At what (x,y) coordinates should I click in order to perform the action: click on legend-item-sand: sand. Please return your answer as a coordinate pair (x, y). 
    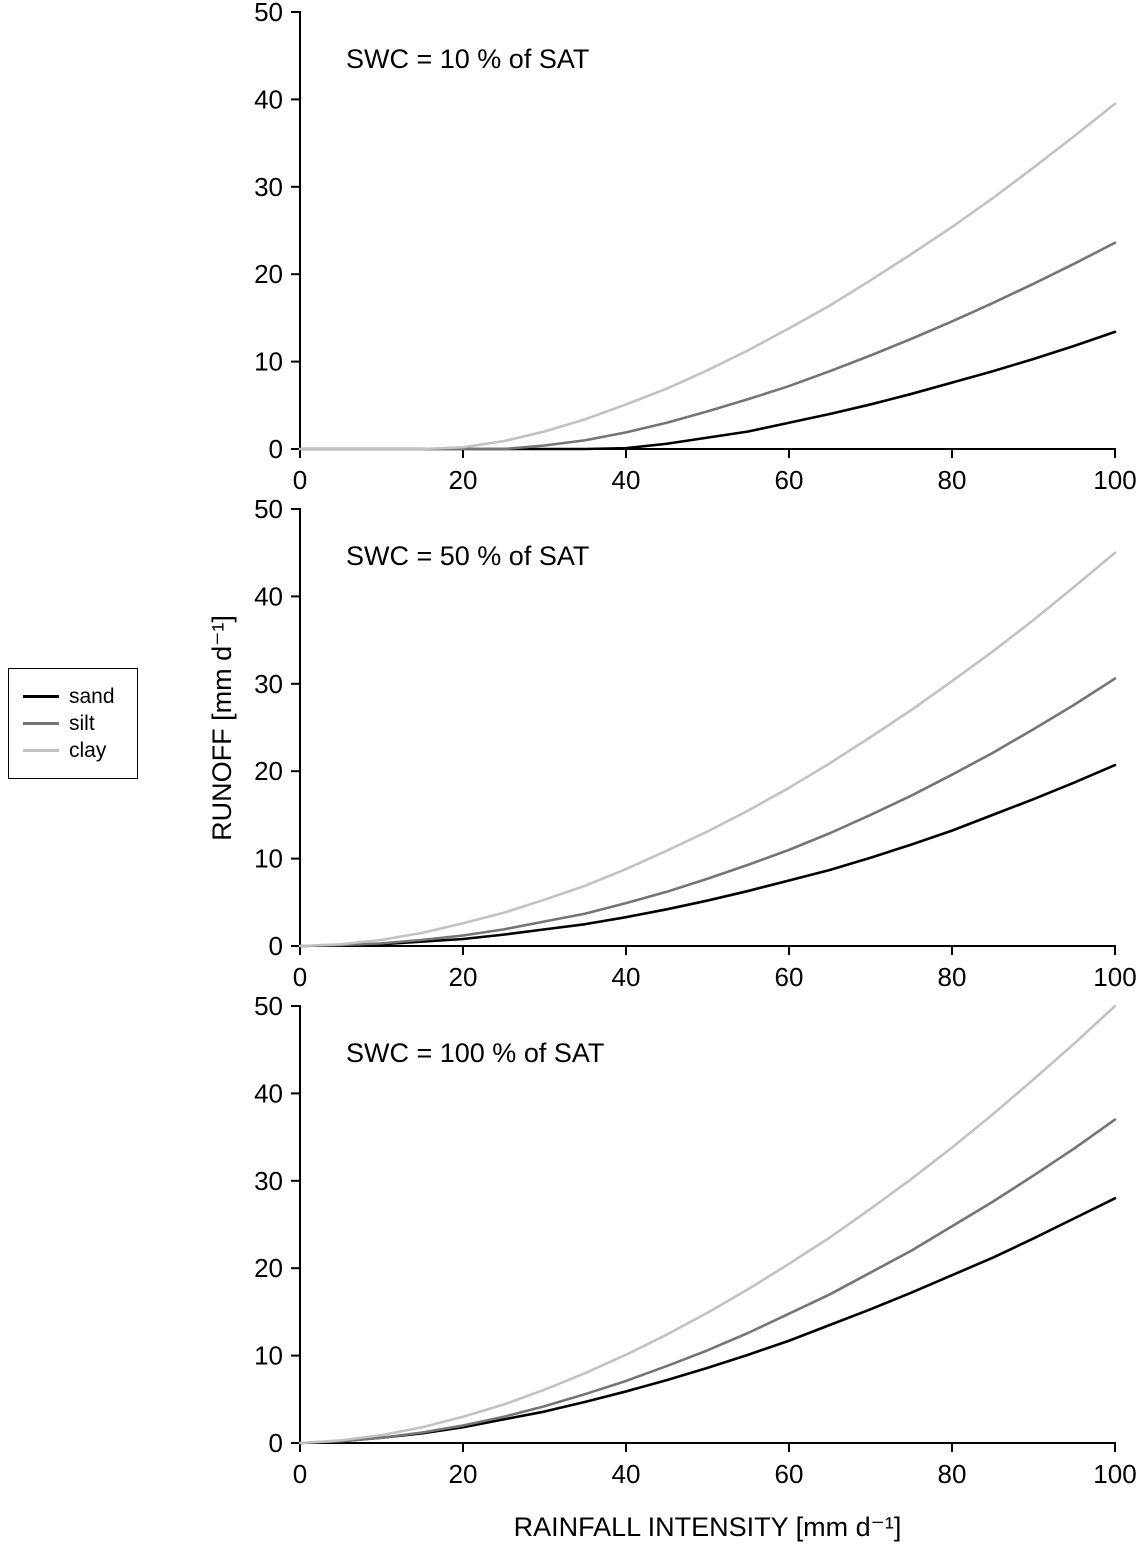
    Looking at the image, I should click on (80, 696).